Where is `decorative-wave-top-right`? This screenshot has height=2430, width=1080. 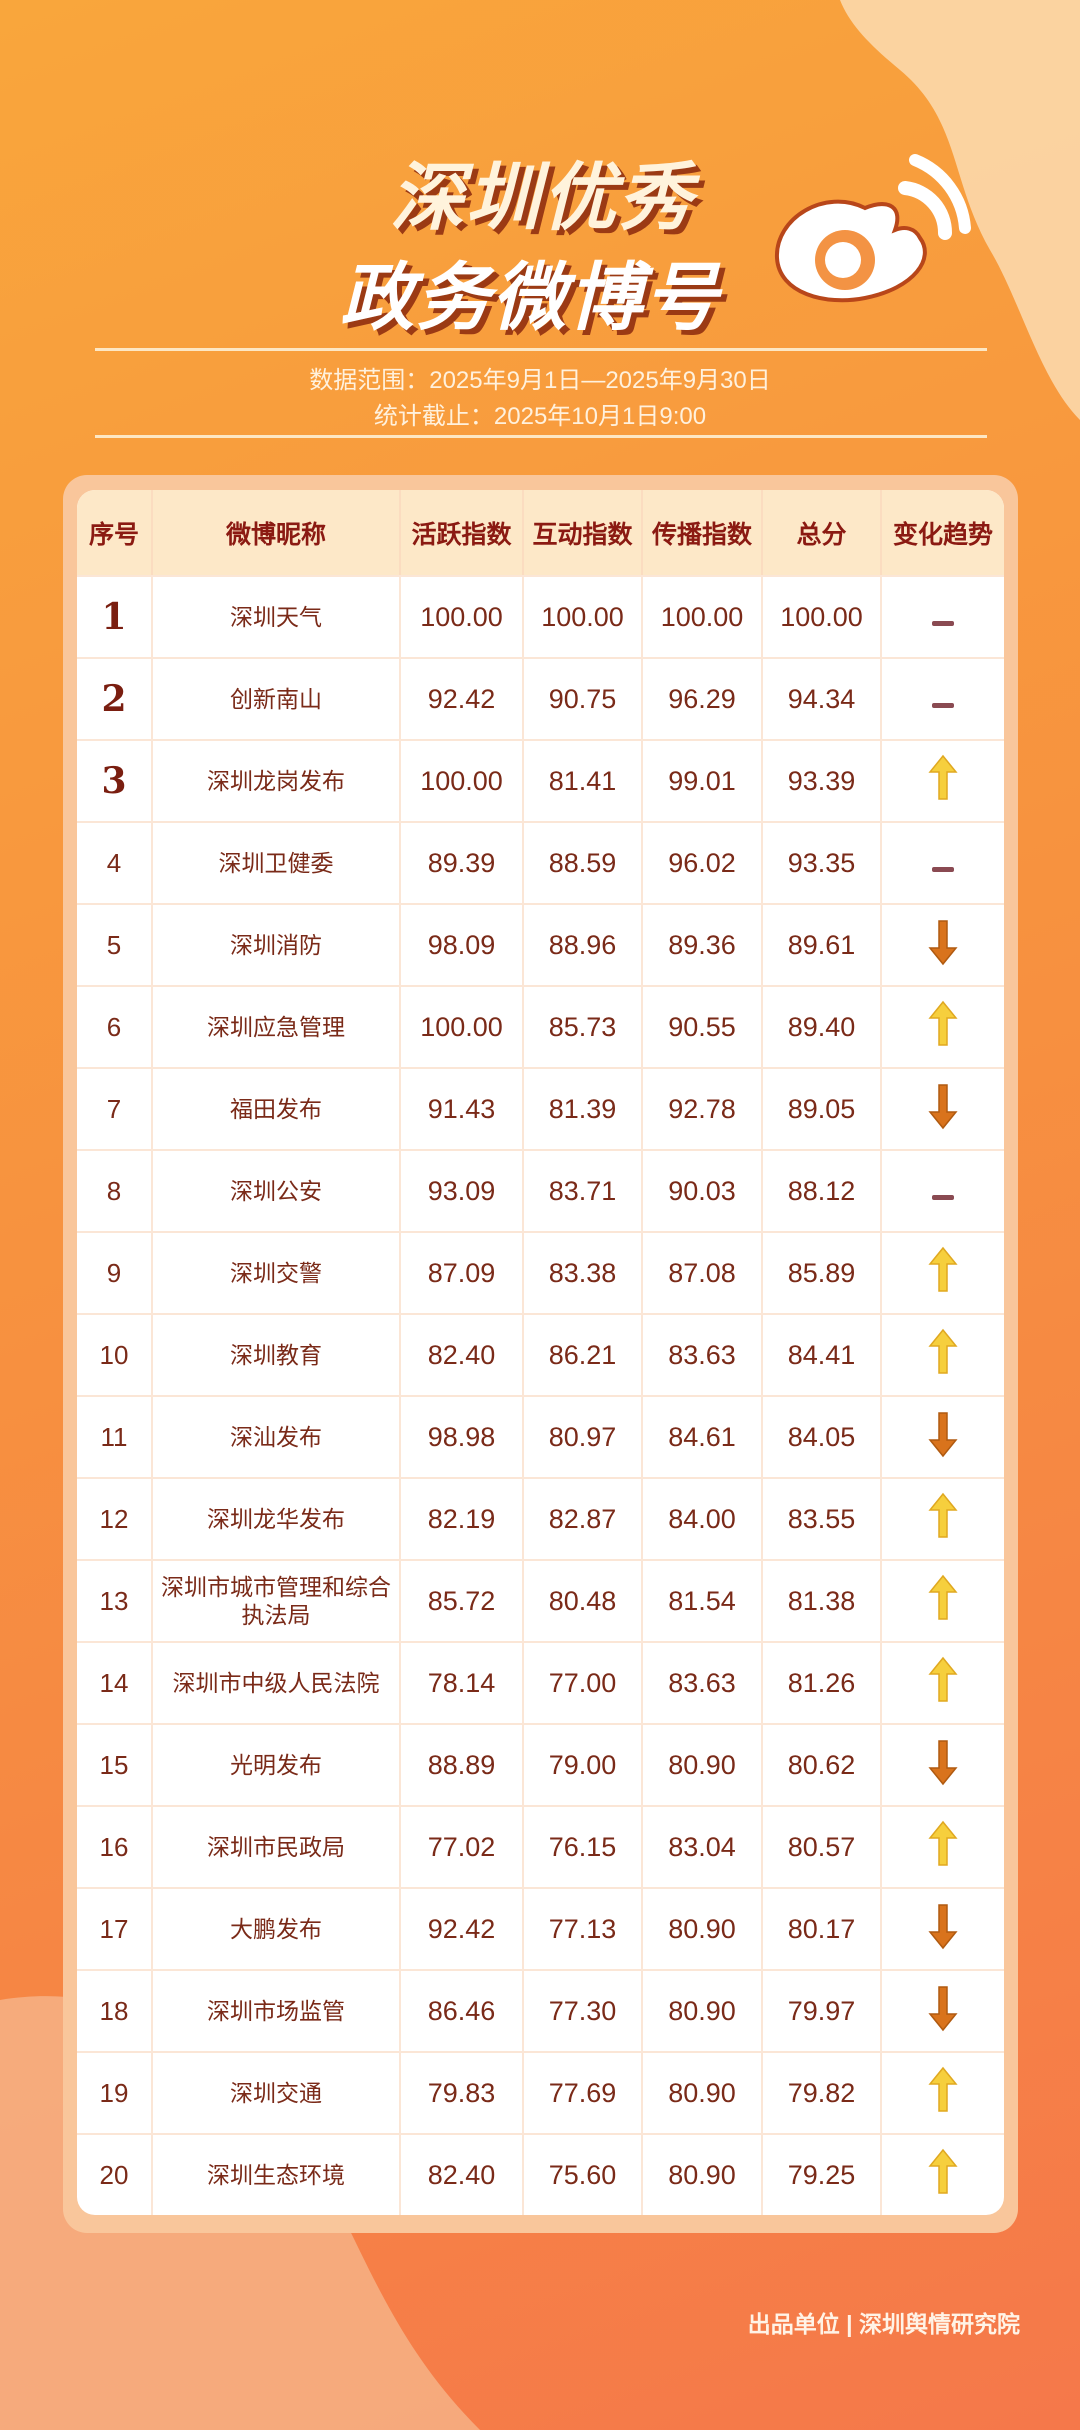 decorative-wave-top-right is located at coordinates (960, 210).